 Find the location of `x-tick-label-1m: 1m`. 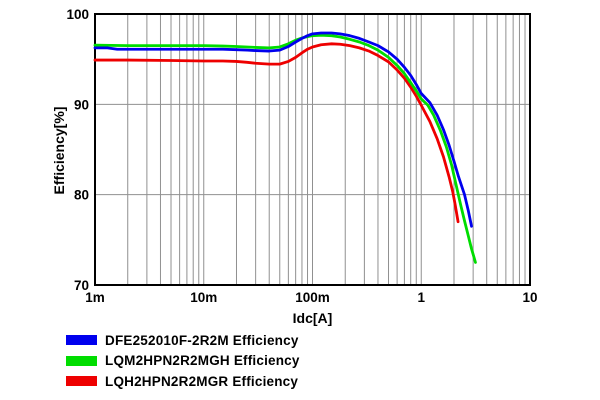

x-tick-label-1m: 1m is located at coordinates (95, 297).